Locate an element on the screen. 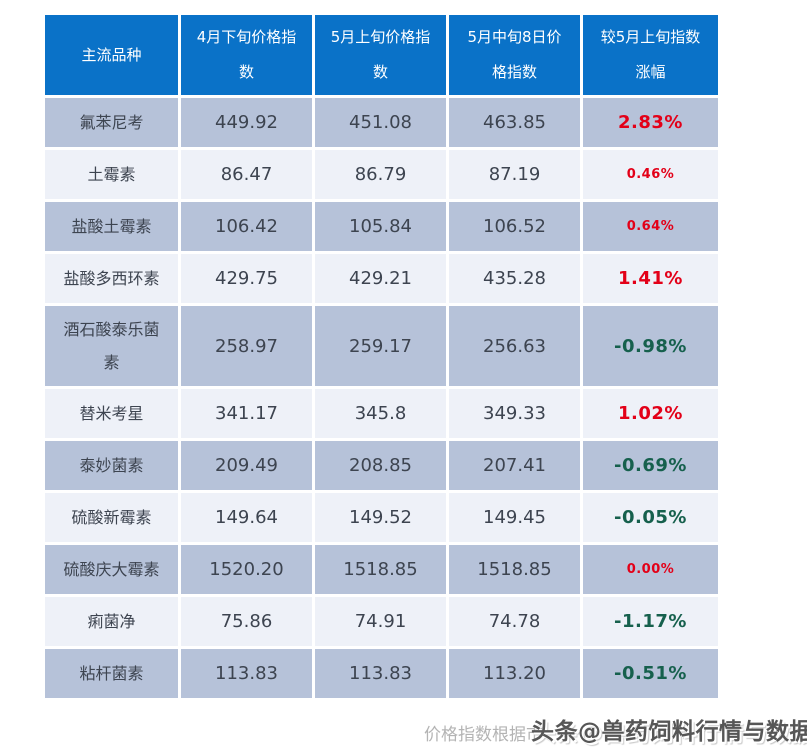 The height and width of the screenshot is (755, 807). value-cell: 87.19 is located at coordinates (514, 174).